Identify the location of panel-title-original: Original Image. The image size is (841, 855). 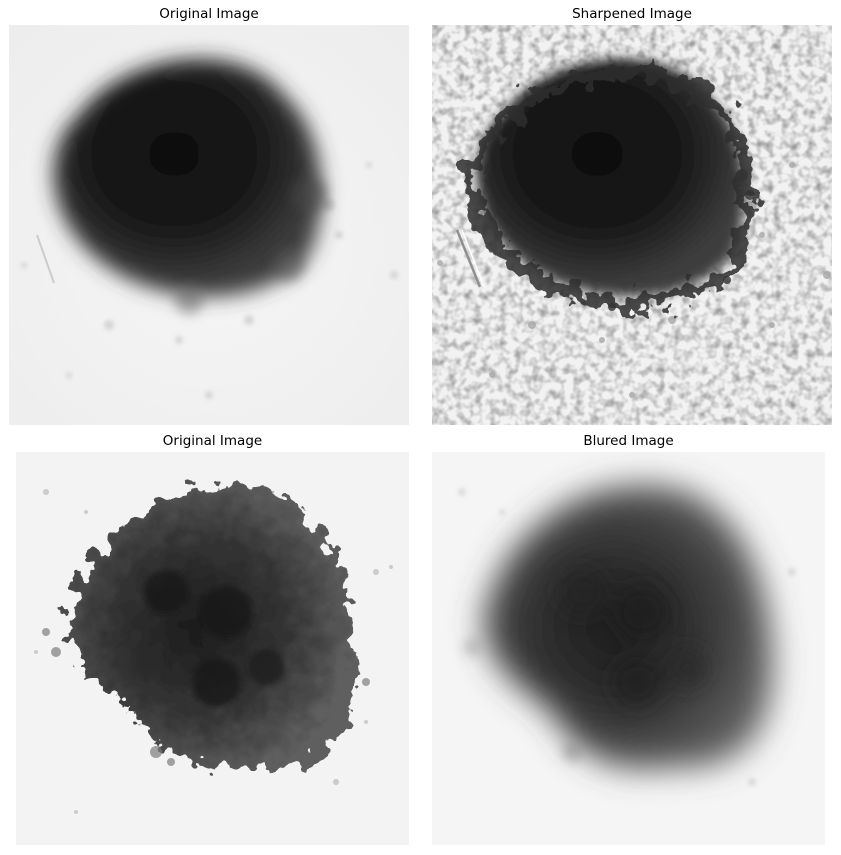
(209, 14).